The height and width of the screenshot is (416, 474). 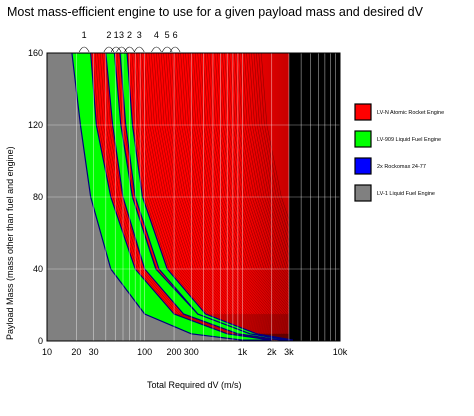 I want to click on x-tick-label: 30, so click(x=94, y=352).